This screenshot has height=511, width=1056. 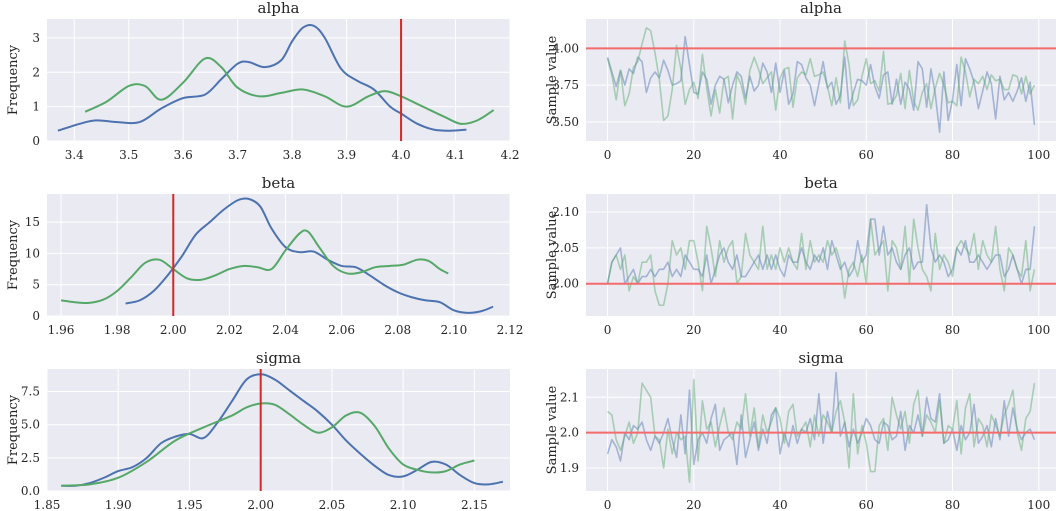 I want to click on y-tick-label: 5.0, so click(x=30, y=425).